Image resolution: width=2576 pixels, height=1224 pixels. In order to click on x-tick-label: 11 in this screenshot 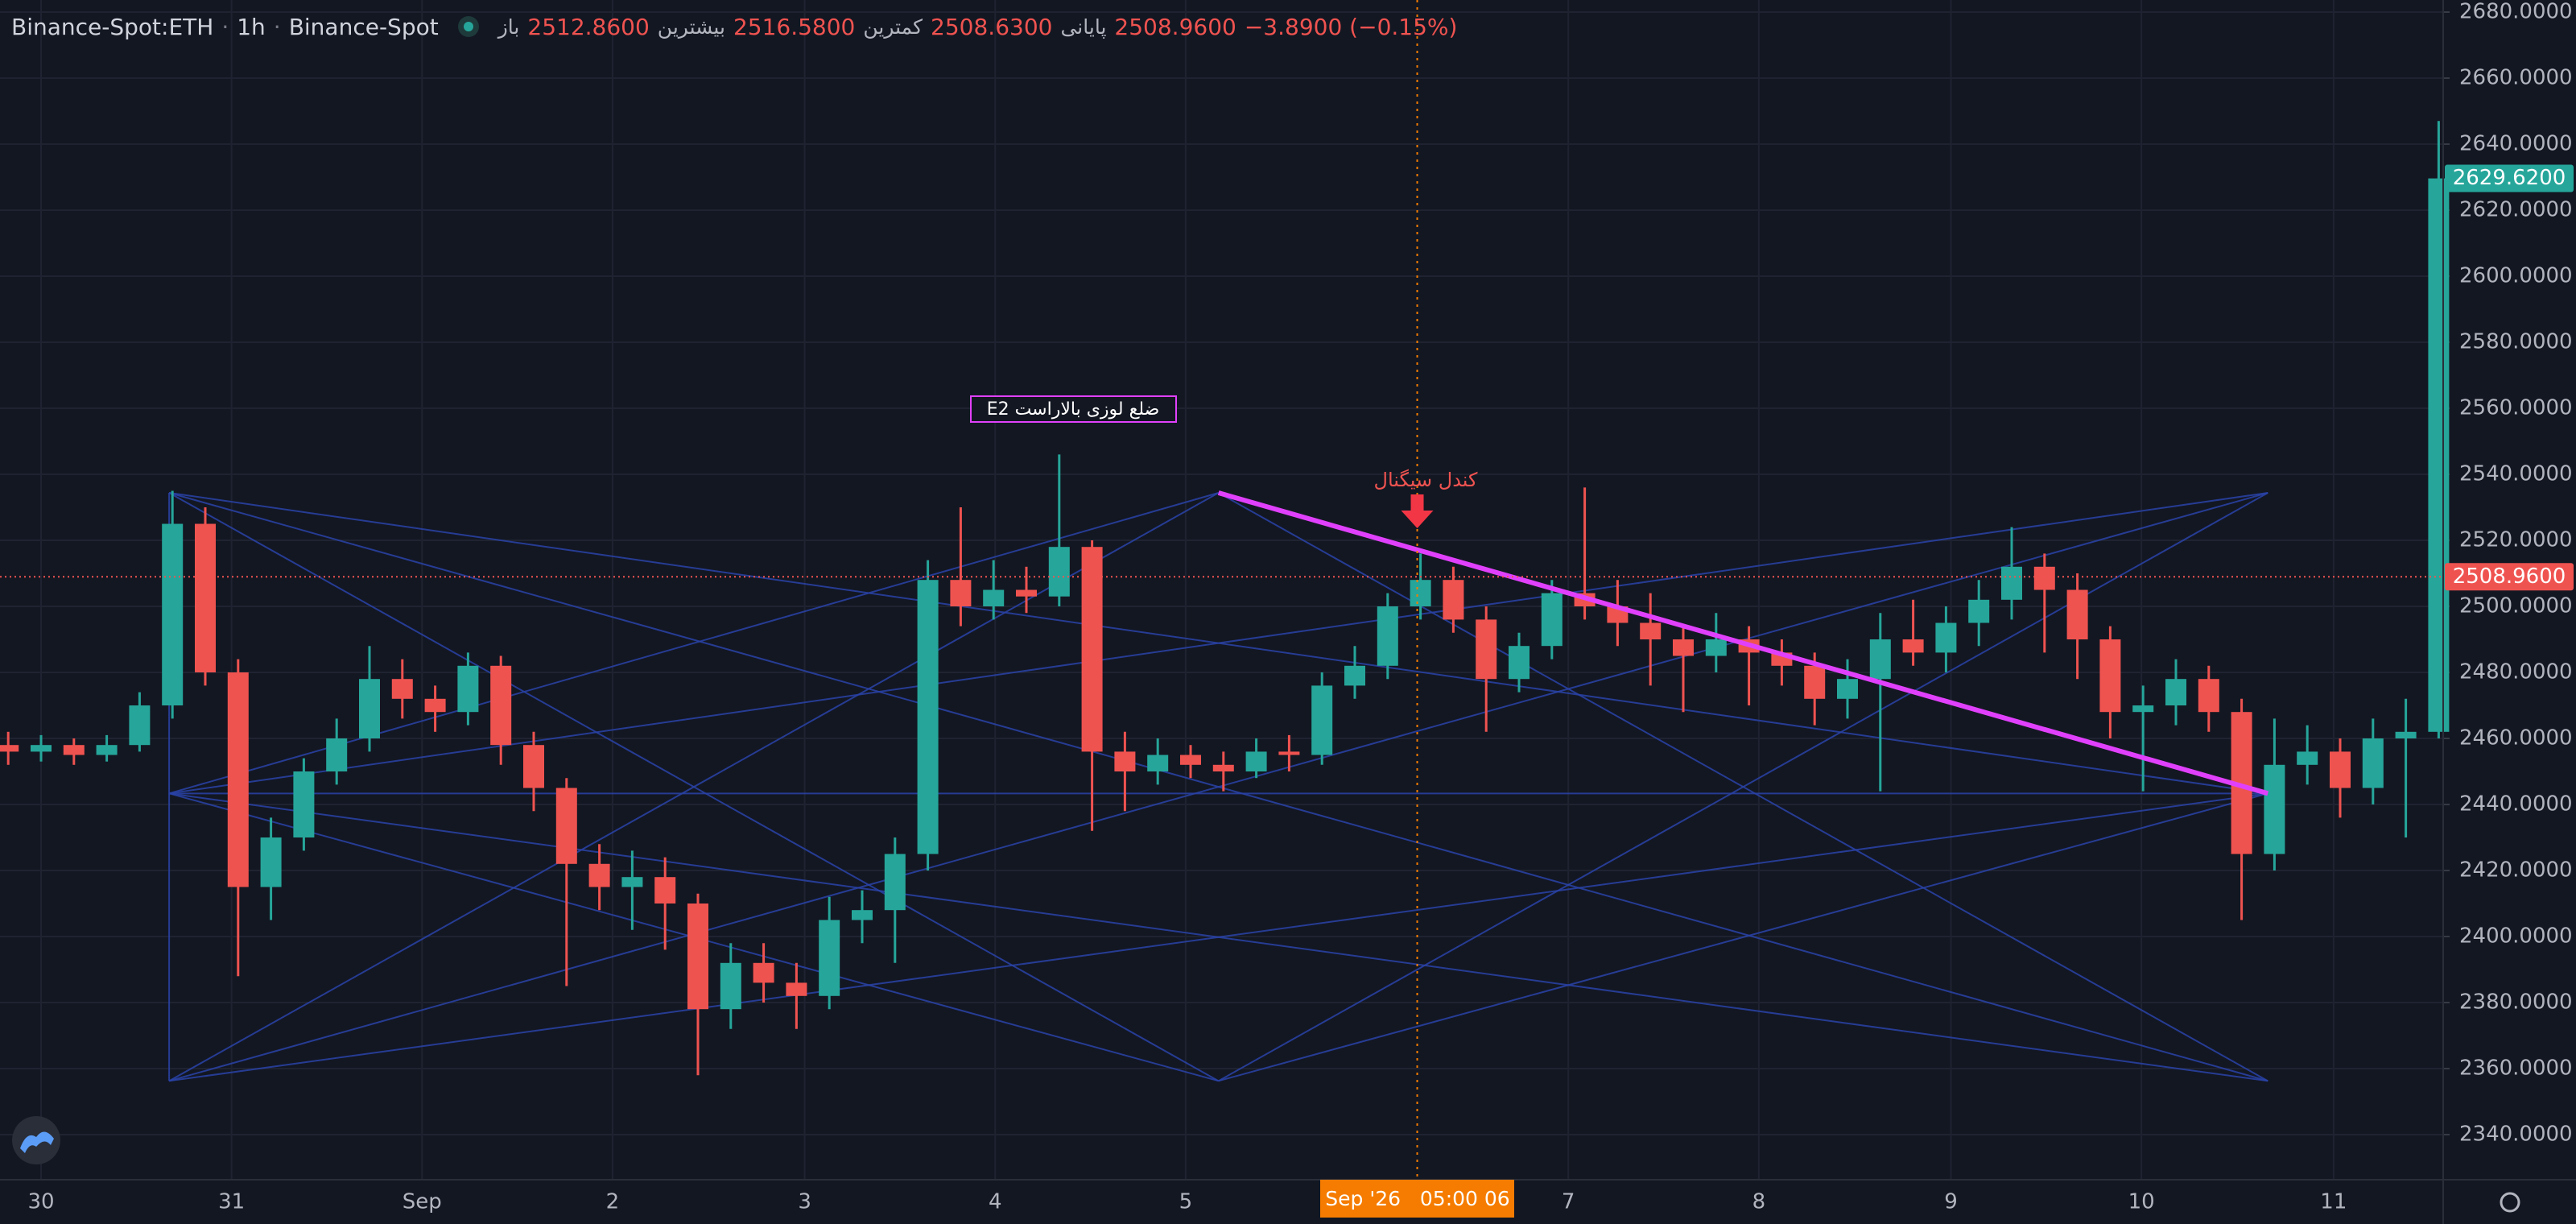, I will do `click(2333, 1202)`.